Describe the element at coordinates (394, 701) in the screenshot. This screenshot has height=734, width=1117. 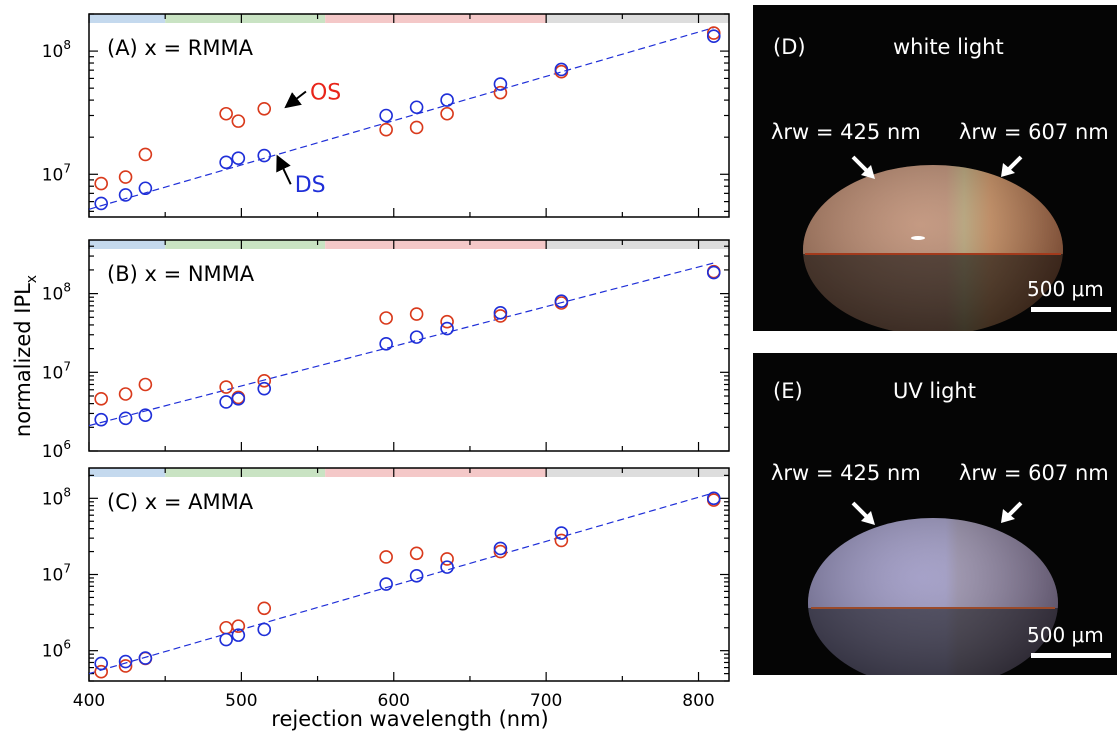
I see `x-tick-label: 600` at that location.